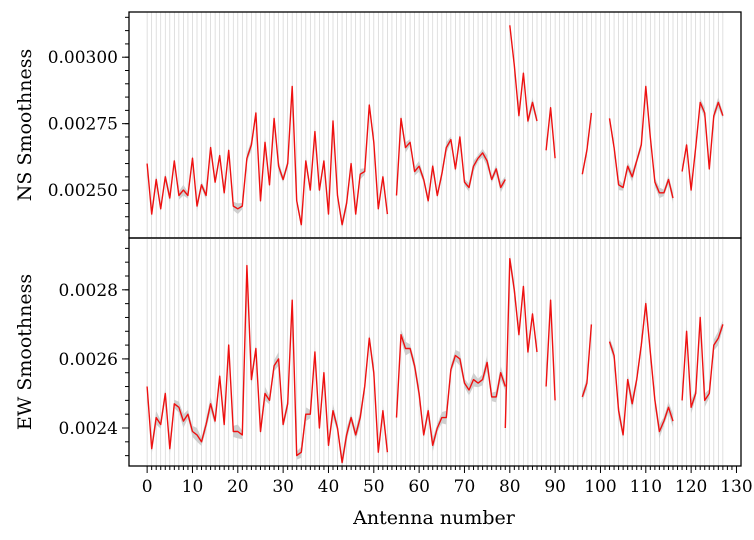 Image resolution: width=754 pixels, height=540 pixels. I want to click on x-tick-label: 40, so click(329, 487).